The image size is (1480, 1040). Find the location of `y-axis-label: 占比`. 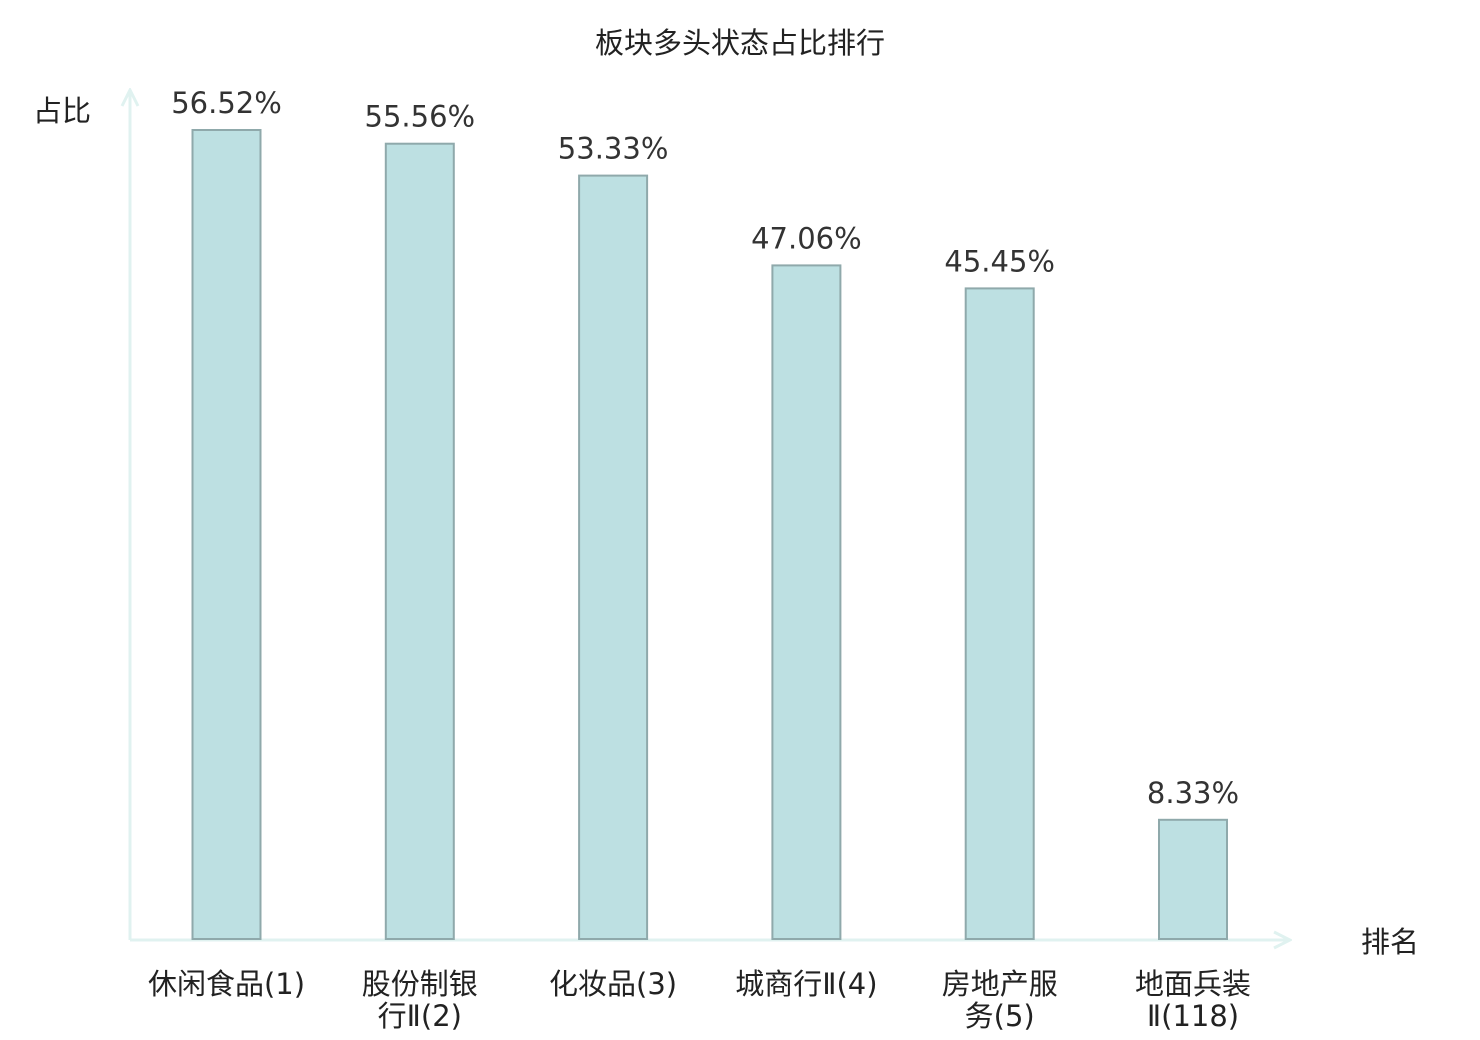

y-axis-label: 占比 is located at coordinates (62, 111).